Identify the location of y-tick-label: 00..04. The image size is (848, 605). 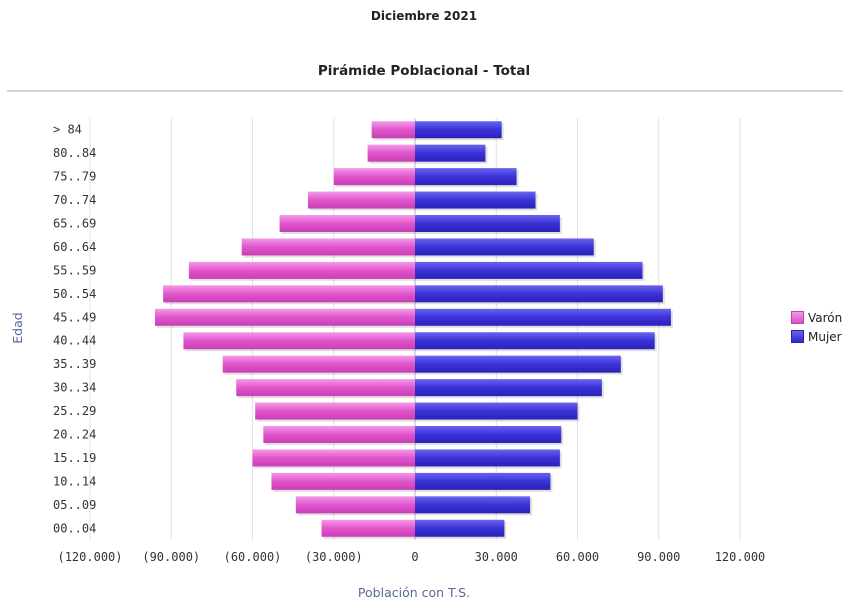
(74, 528).